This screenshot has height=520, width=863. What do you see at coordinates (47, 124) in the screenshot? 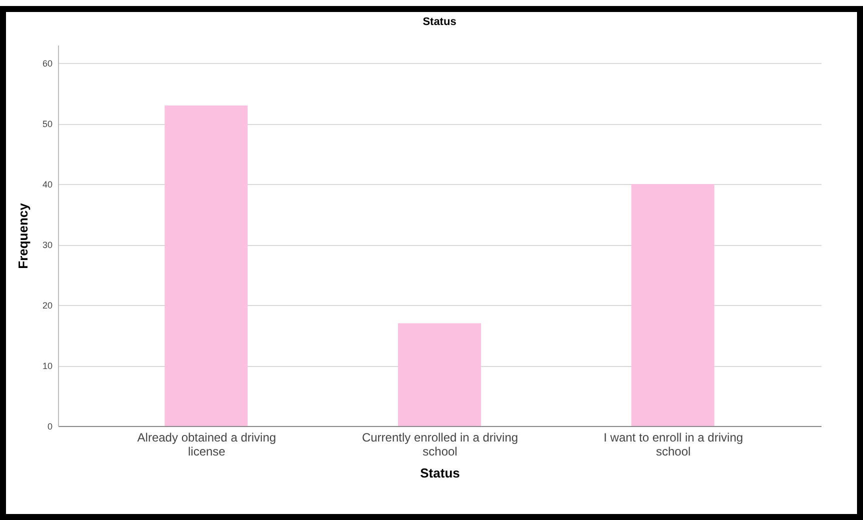
I see `y-tick-label: 50` at bounding box center [47, 124].